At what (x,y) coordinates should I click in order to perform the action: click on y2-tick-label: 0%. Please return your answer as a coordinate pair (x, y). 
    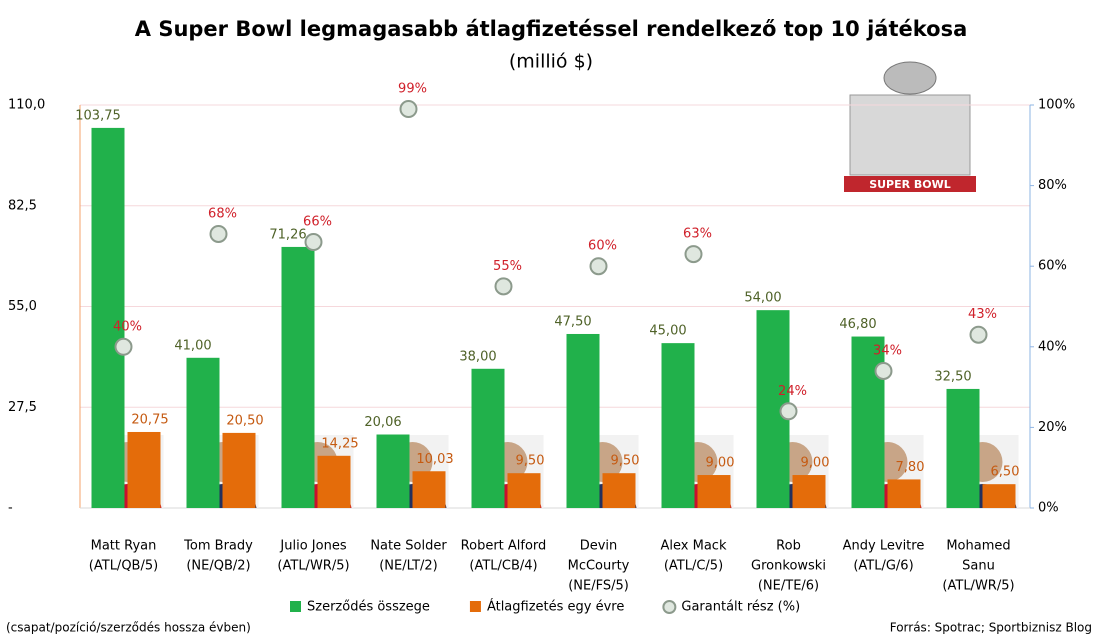
    Looking at the image, I should click on (1048, 508).